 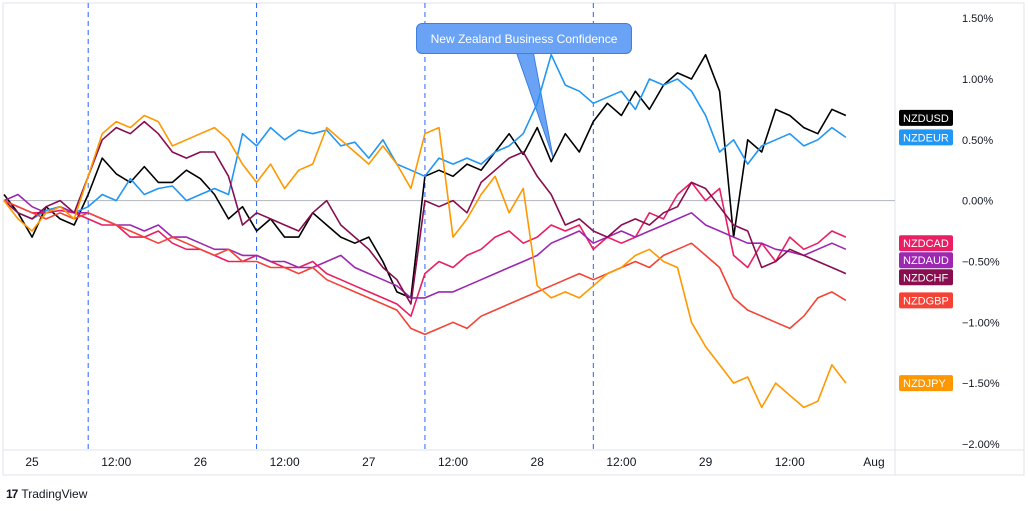 I want to click on tag-bg-nzdaud, so click(x=926, y=260).